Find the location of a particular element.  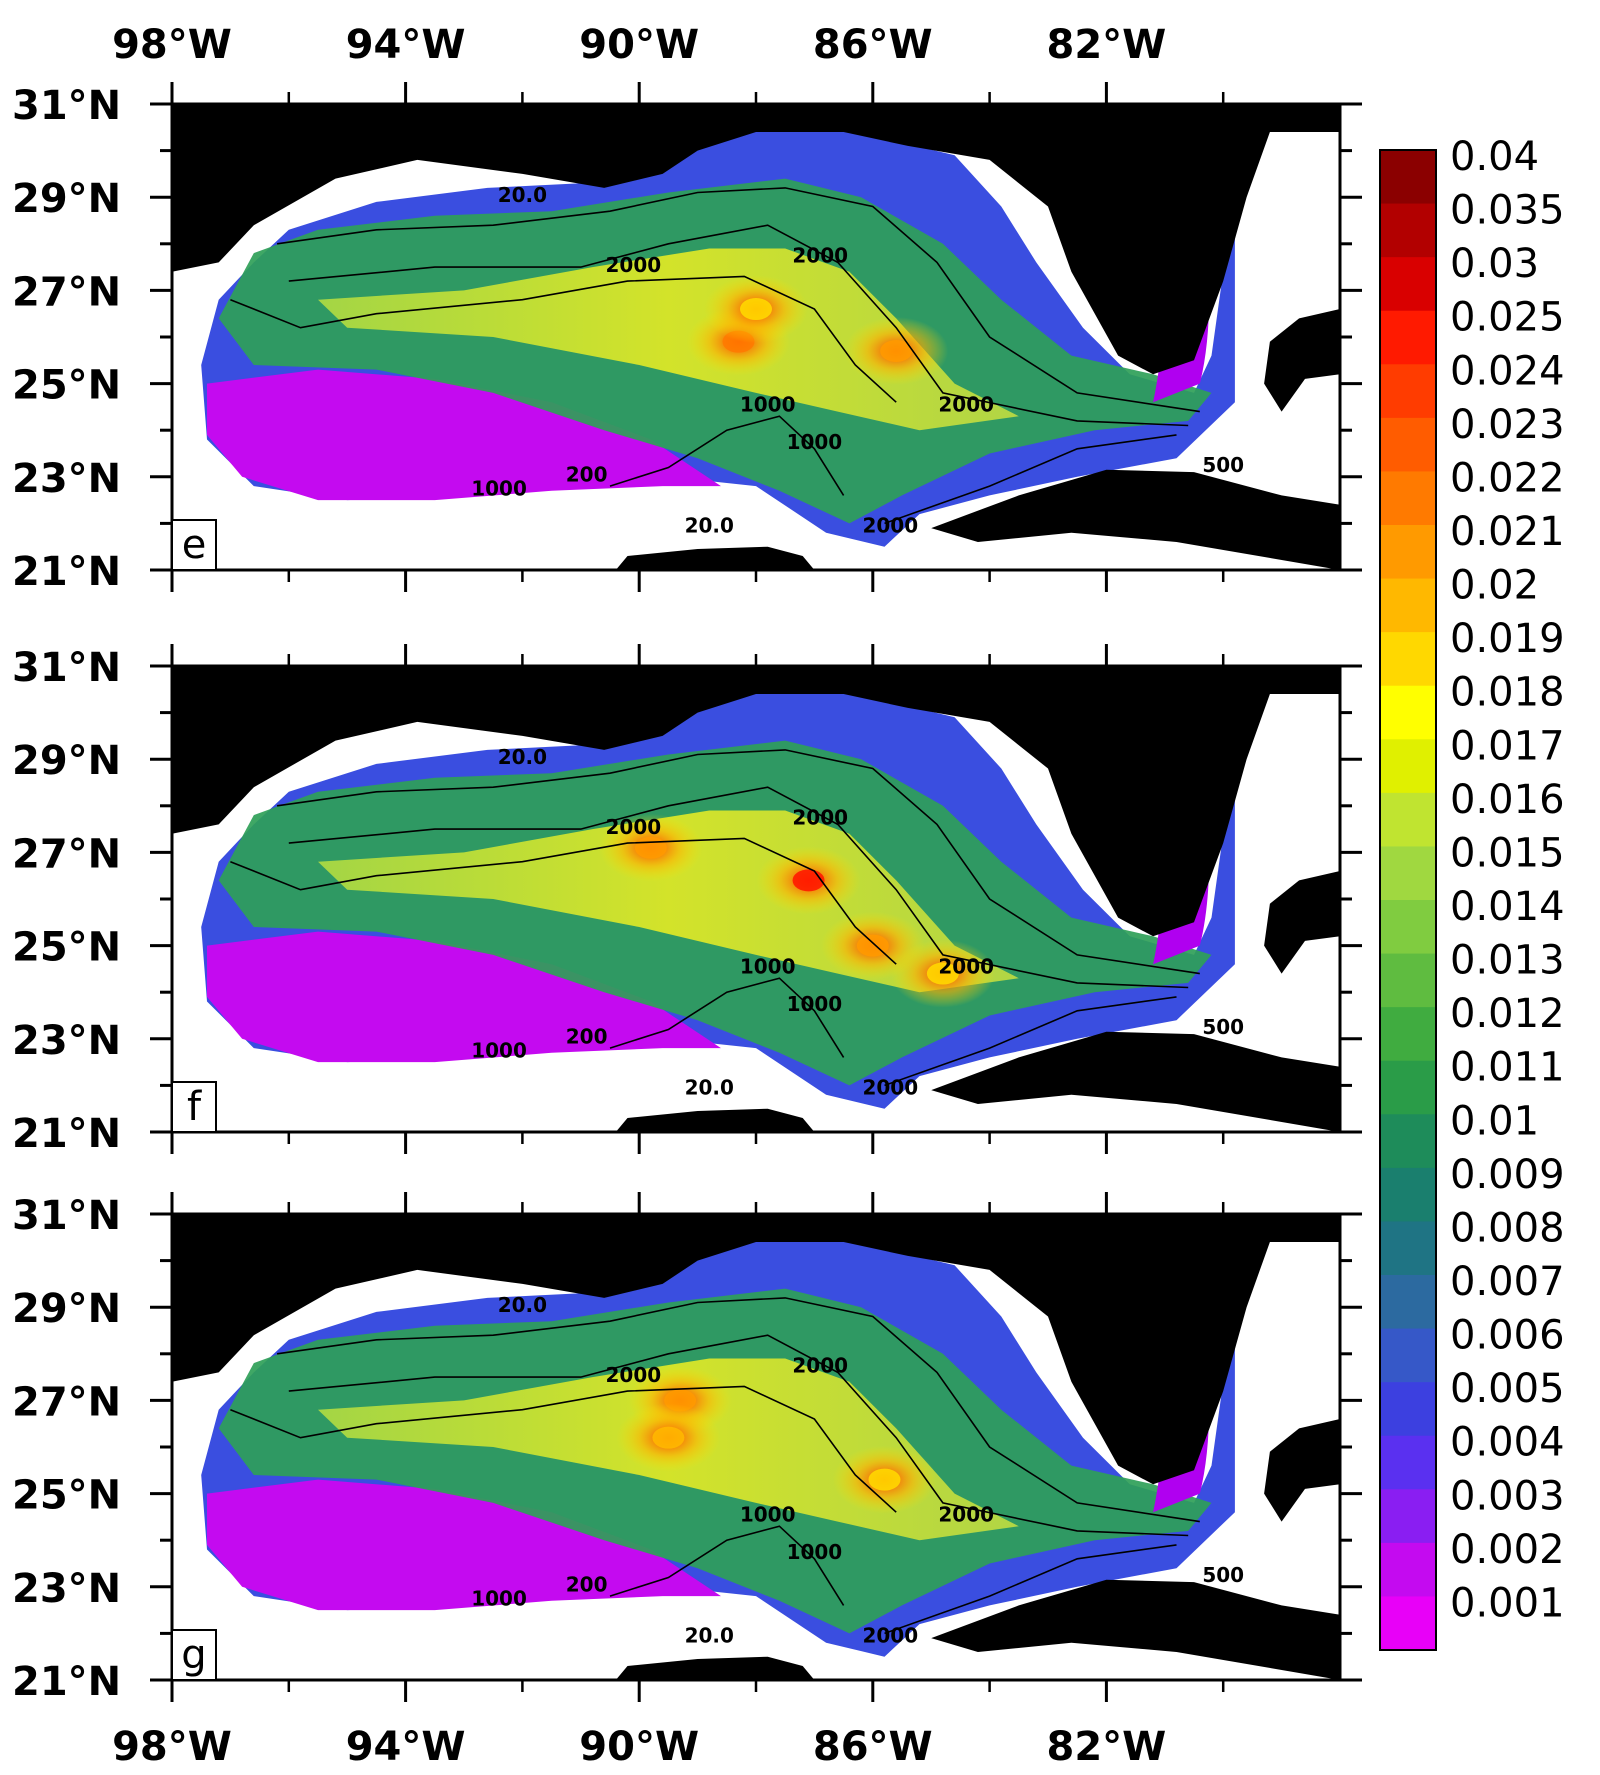

lon-label-top: 82°W is located at coordinates (1107, 45).